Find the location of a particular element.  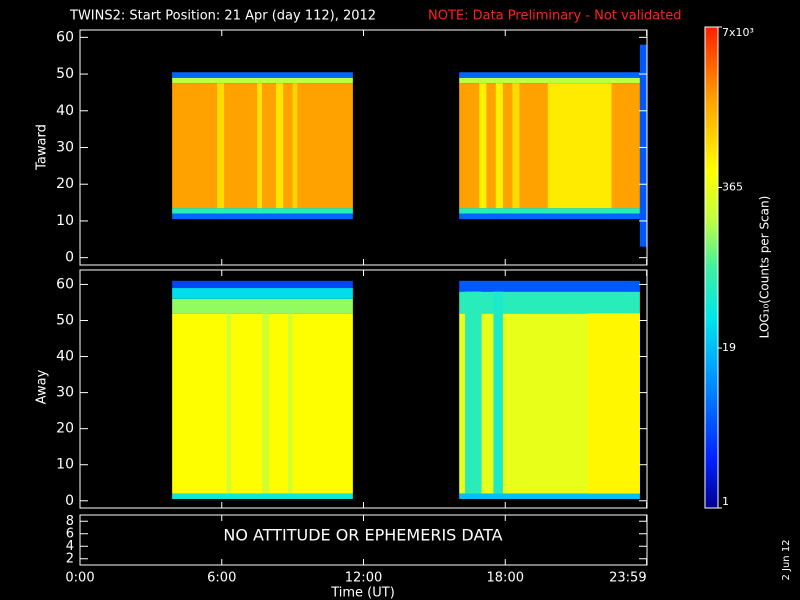

annotation: NO ATTITUDE OR EPHEMERIS DATA is located at coordinates (362, 535).